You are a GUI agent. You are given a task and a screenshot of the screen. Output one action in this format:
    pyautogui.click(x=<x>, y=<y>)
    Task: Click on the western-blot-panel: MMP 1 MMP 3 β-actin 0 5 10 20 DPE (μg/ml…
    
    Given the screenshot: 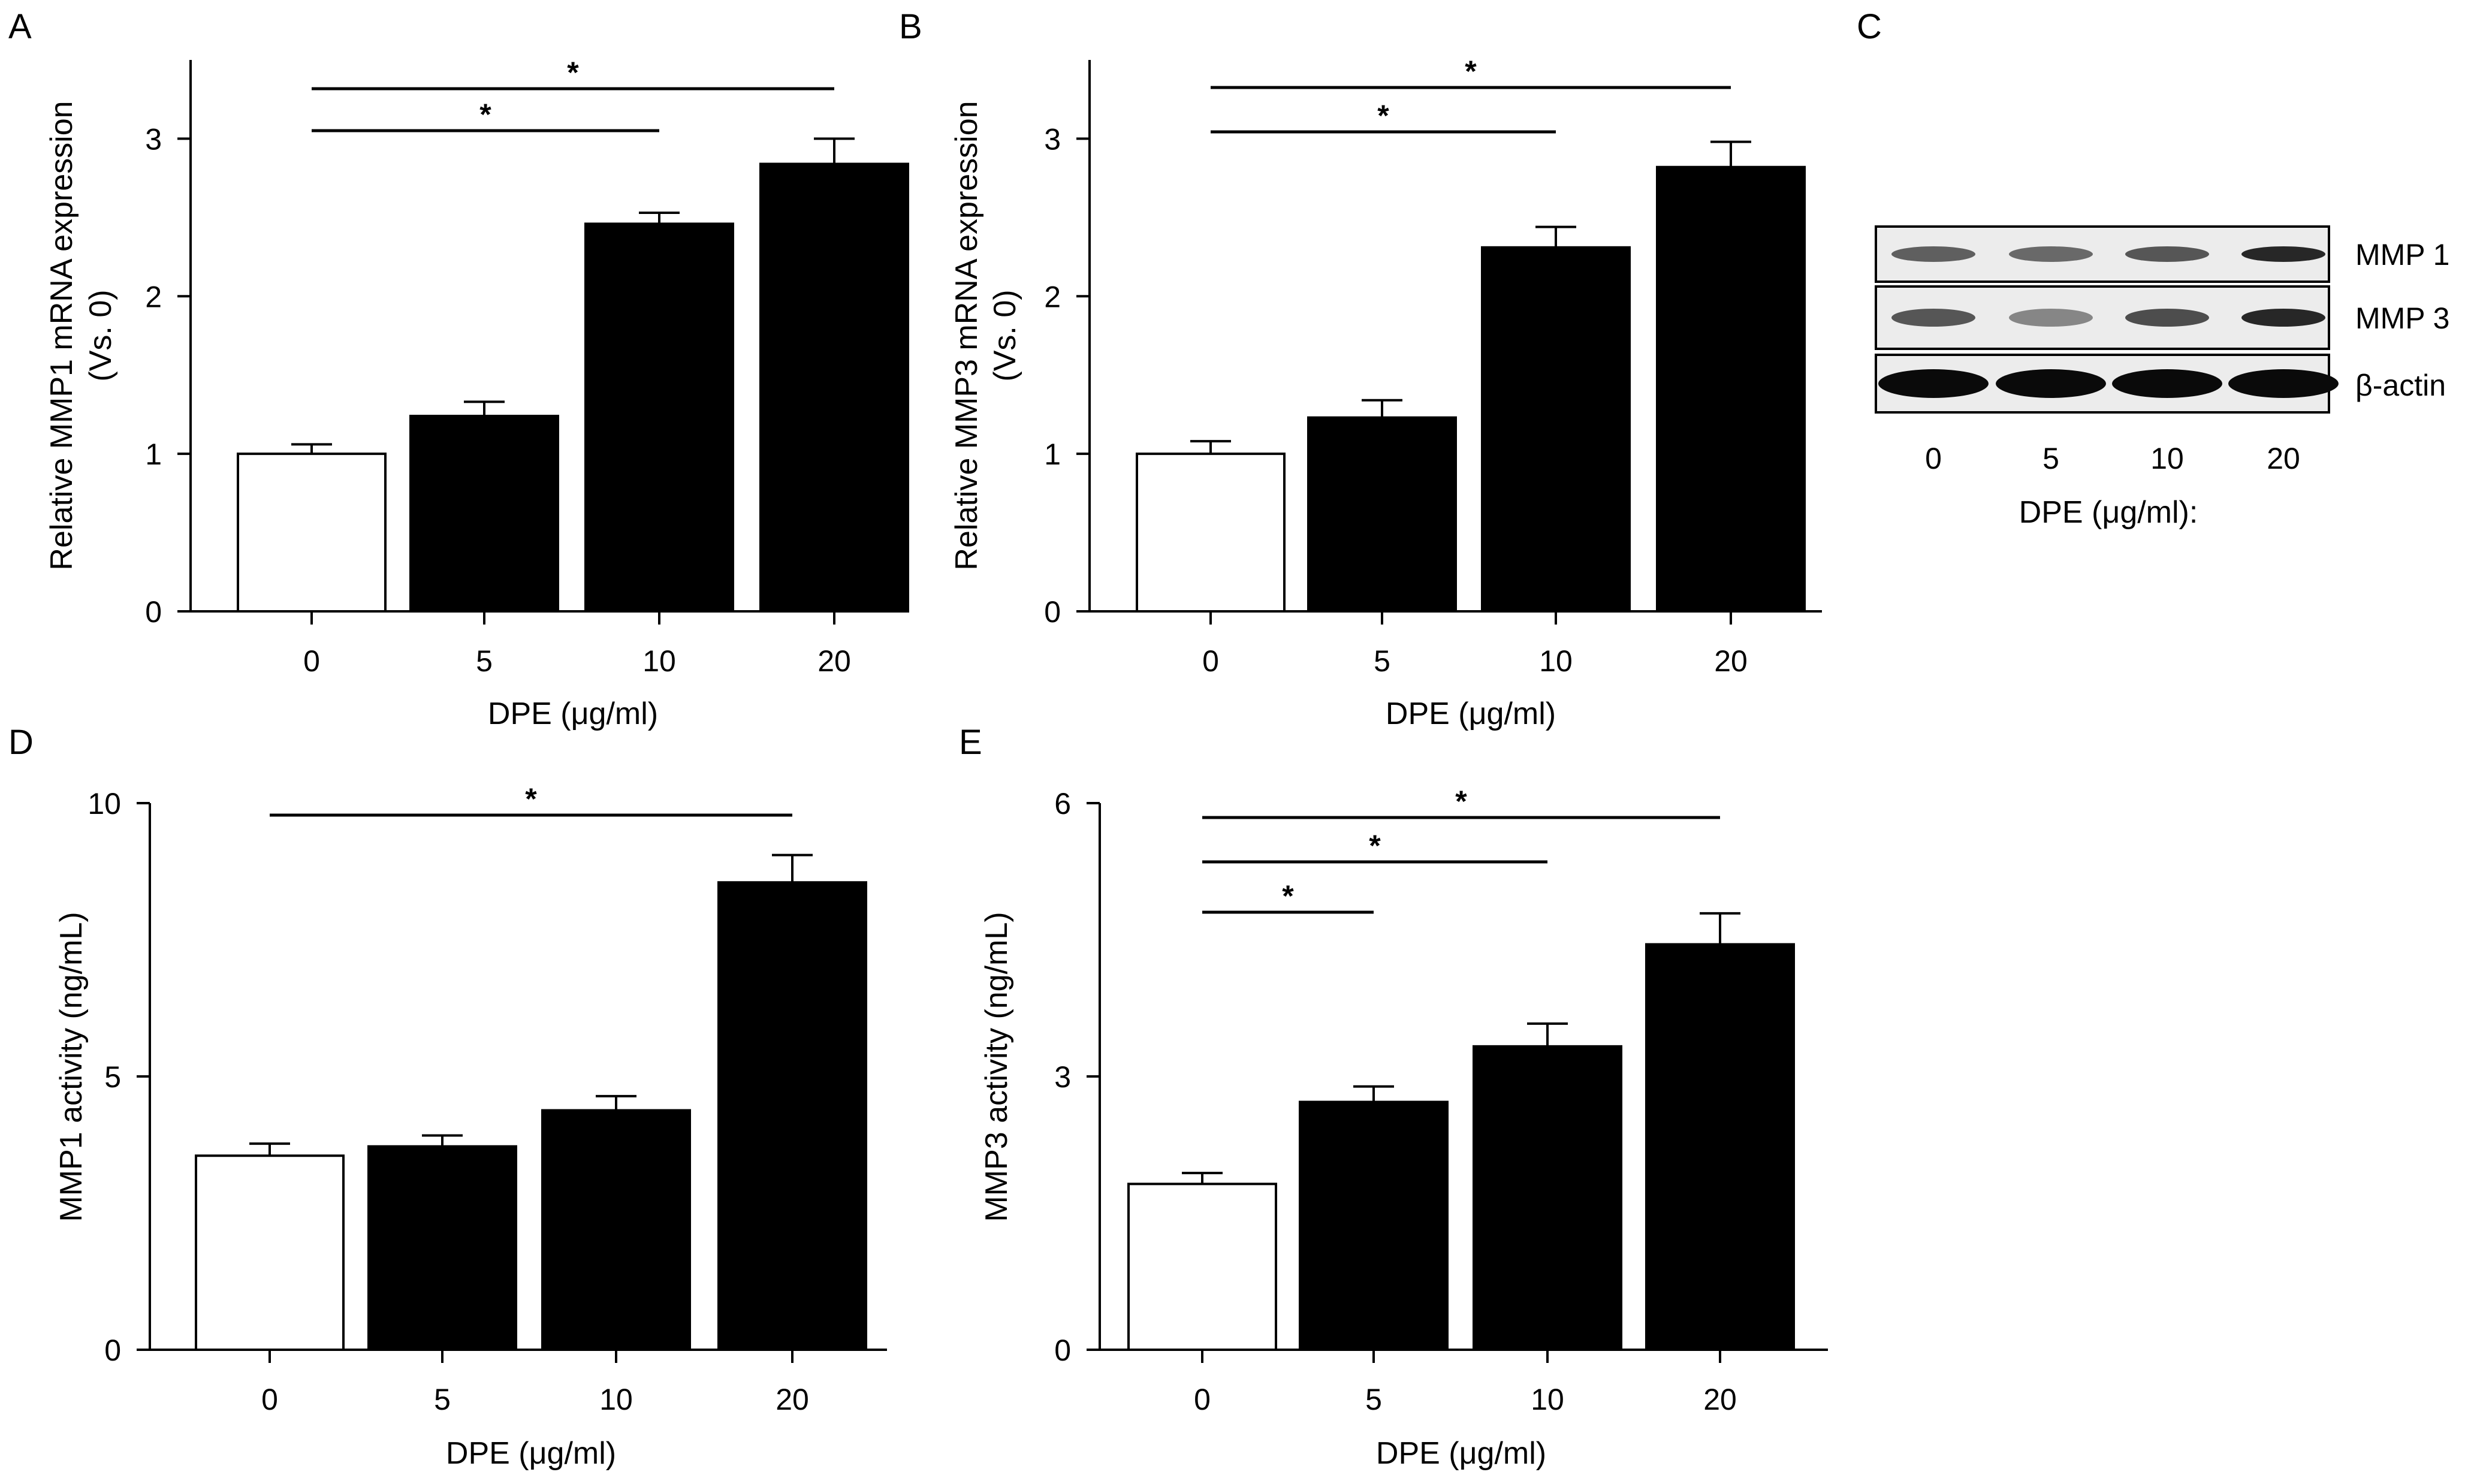 What is the action you would take?
    pyautogui.click(x=2162, y=378)
    